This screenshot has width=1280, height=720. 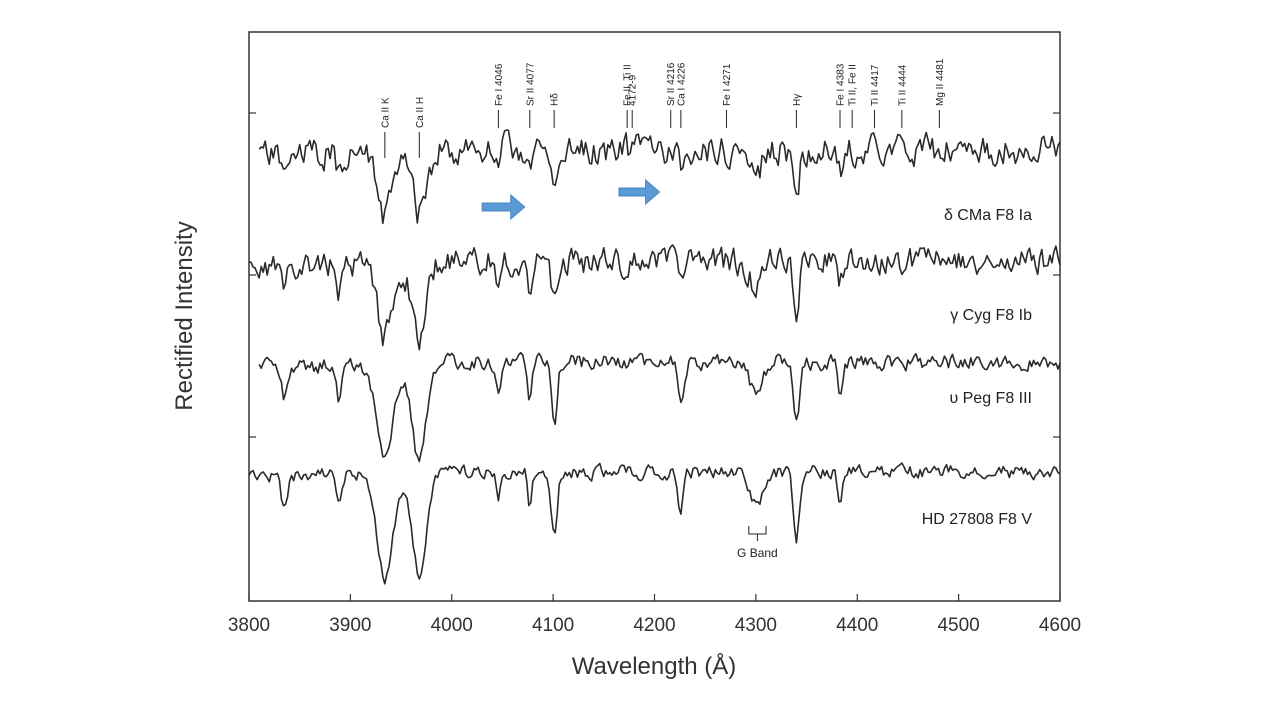 What do you see at coordinates (452, 625) in the screenshot?
I see `x-tick-label: 4000` at bounding box center [452, 625].